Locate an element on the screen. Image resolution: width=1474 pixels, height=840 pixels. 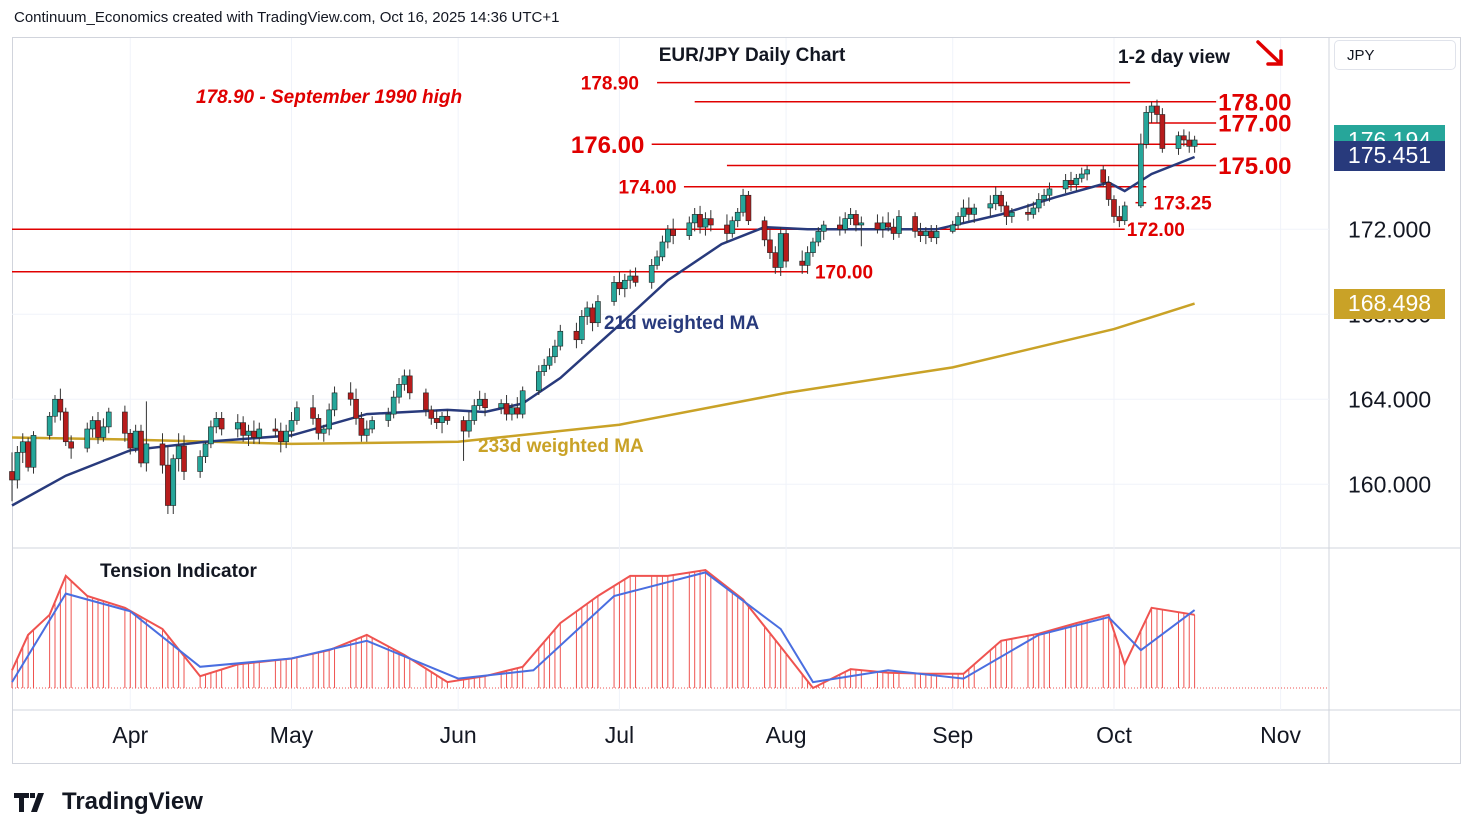
level-label: 172.00 is located at coordinates (1156, 230).